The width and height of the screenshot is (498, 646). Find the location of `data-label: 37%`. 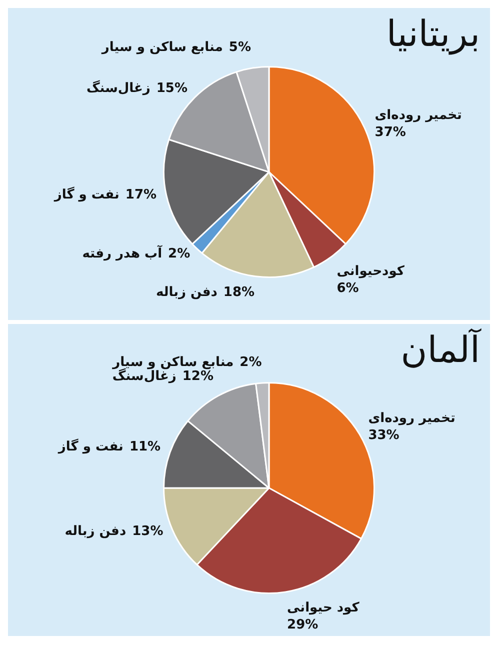

data-label: 37% is located at coordinates (390, 132).